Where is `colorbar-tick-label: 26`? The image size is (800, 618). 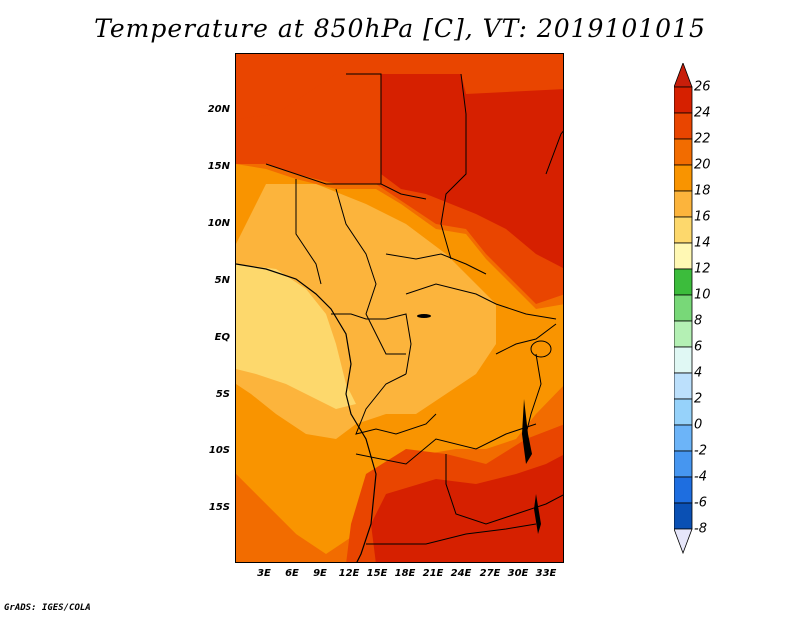 colorbar-tick-label: 26 is located at coordinates (702, 87).